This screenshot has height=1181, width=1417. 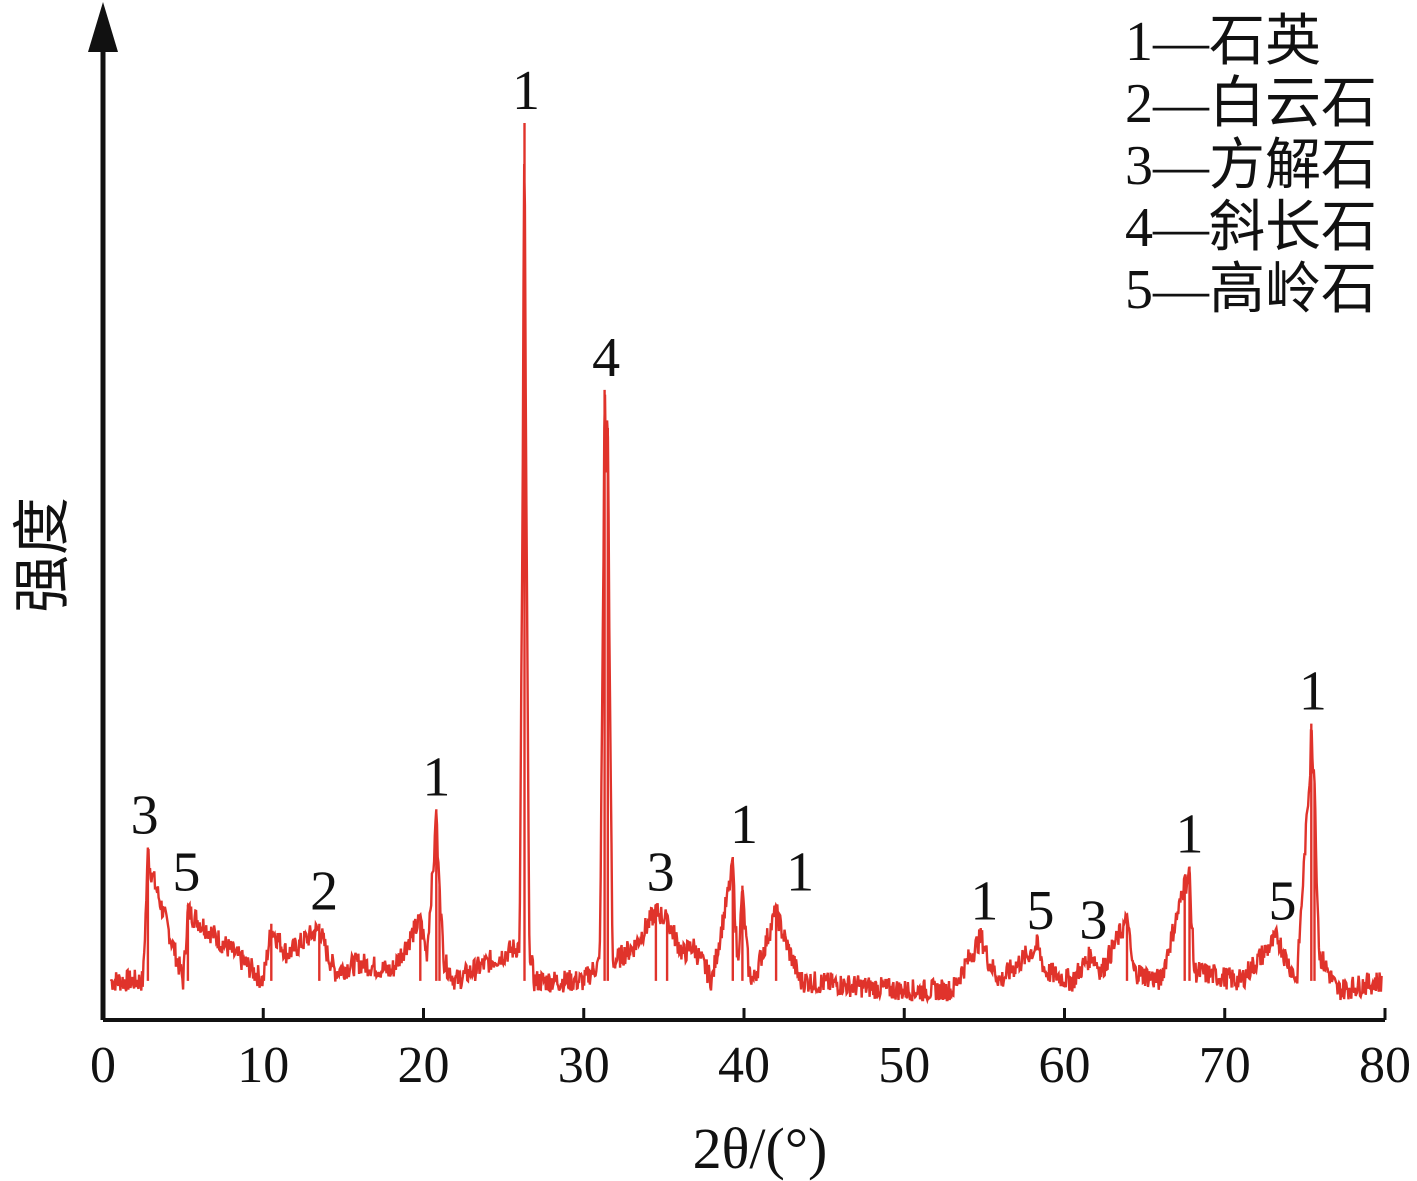 I want to click on peak-label: 2, so click(x=324, y=892).